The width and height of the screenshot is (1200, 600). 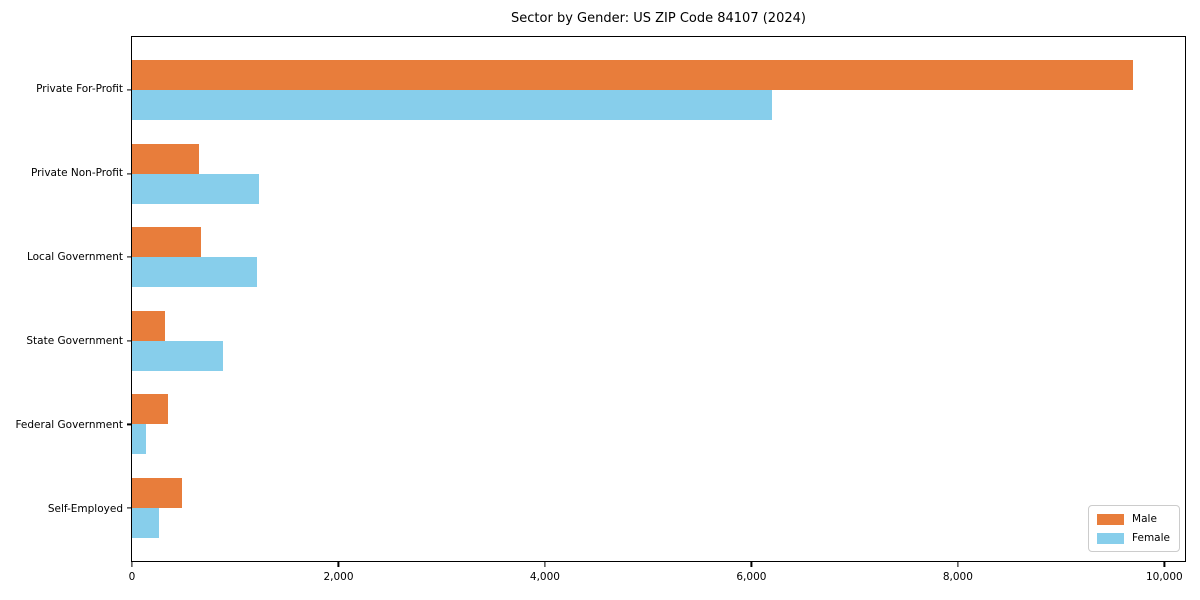 What do you see at coordinates (74, 340) in the screenshot?
I see `y-tick-label: State Government` at bounding box center [74, 340].